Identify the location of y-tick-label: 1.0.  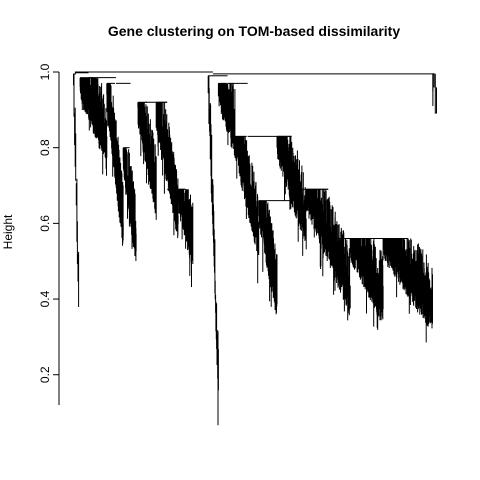
(45, 71).